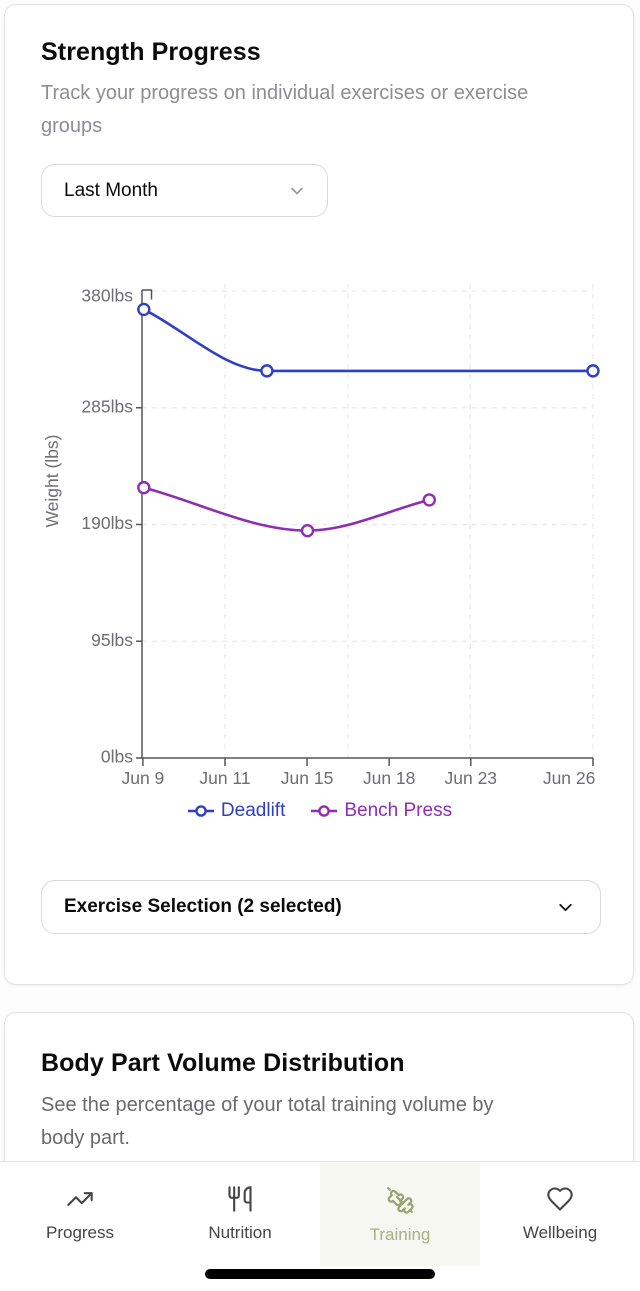 This screenshot has height=1291, width=640. Describe the element at coordinates (560, 1232) in the screenshot. I see `tab-label: Wellbeing` at that location.